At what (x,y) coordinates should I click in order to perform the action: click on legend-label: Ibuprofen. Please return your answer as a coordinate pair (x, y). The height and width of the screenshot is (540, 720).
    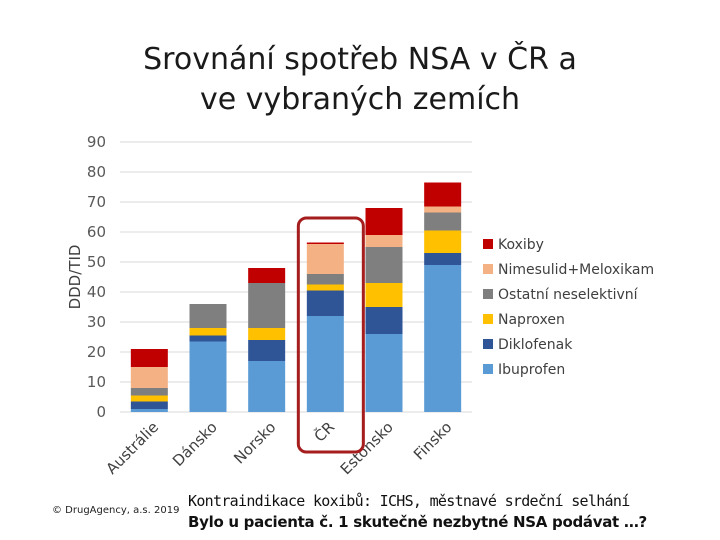
    Looking at the image, I should click on (531, 370).